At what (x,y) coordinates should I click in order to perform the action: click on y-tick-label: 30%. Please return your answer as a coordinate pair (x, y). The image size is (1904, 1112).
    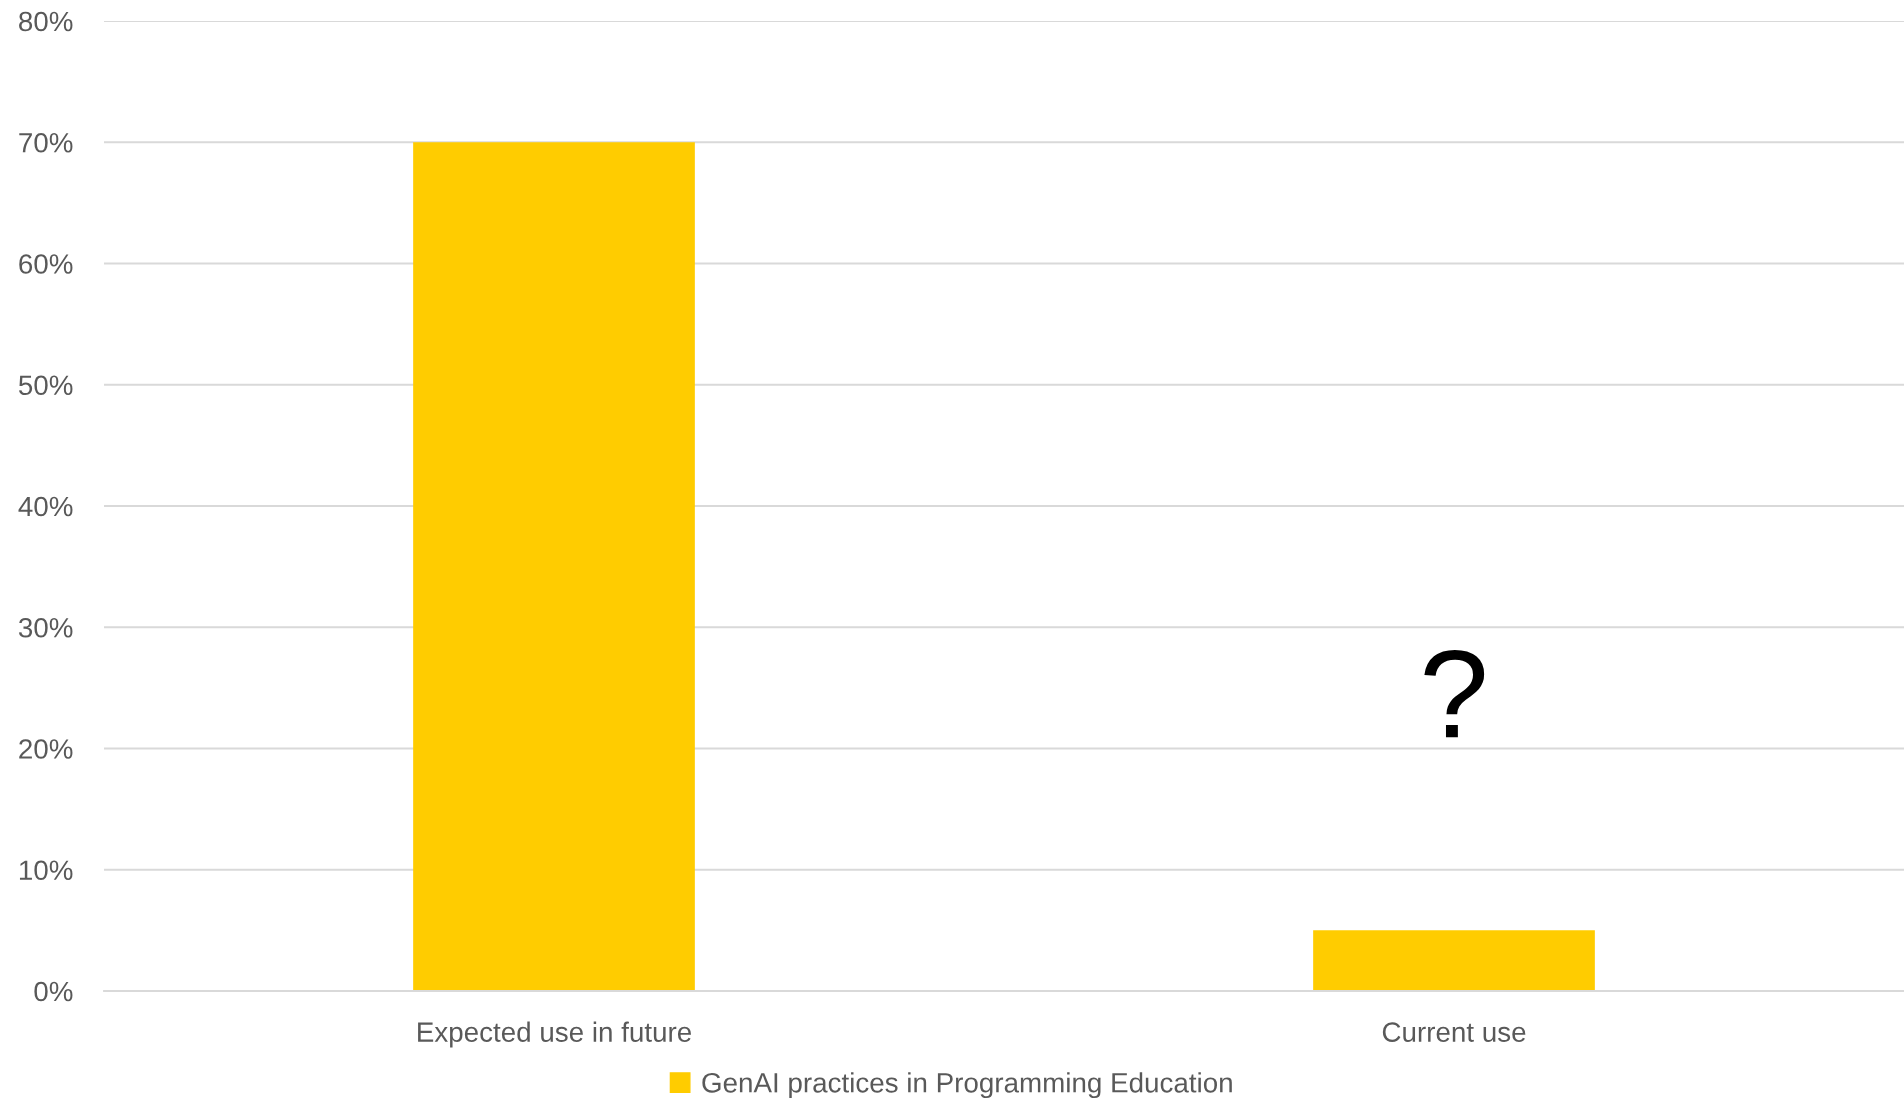
    Looking at the image, I should click on (45, 627).